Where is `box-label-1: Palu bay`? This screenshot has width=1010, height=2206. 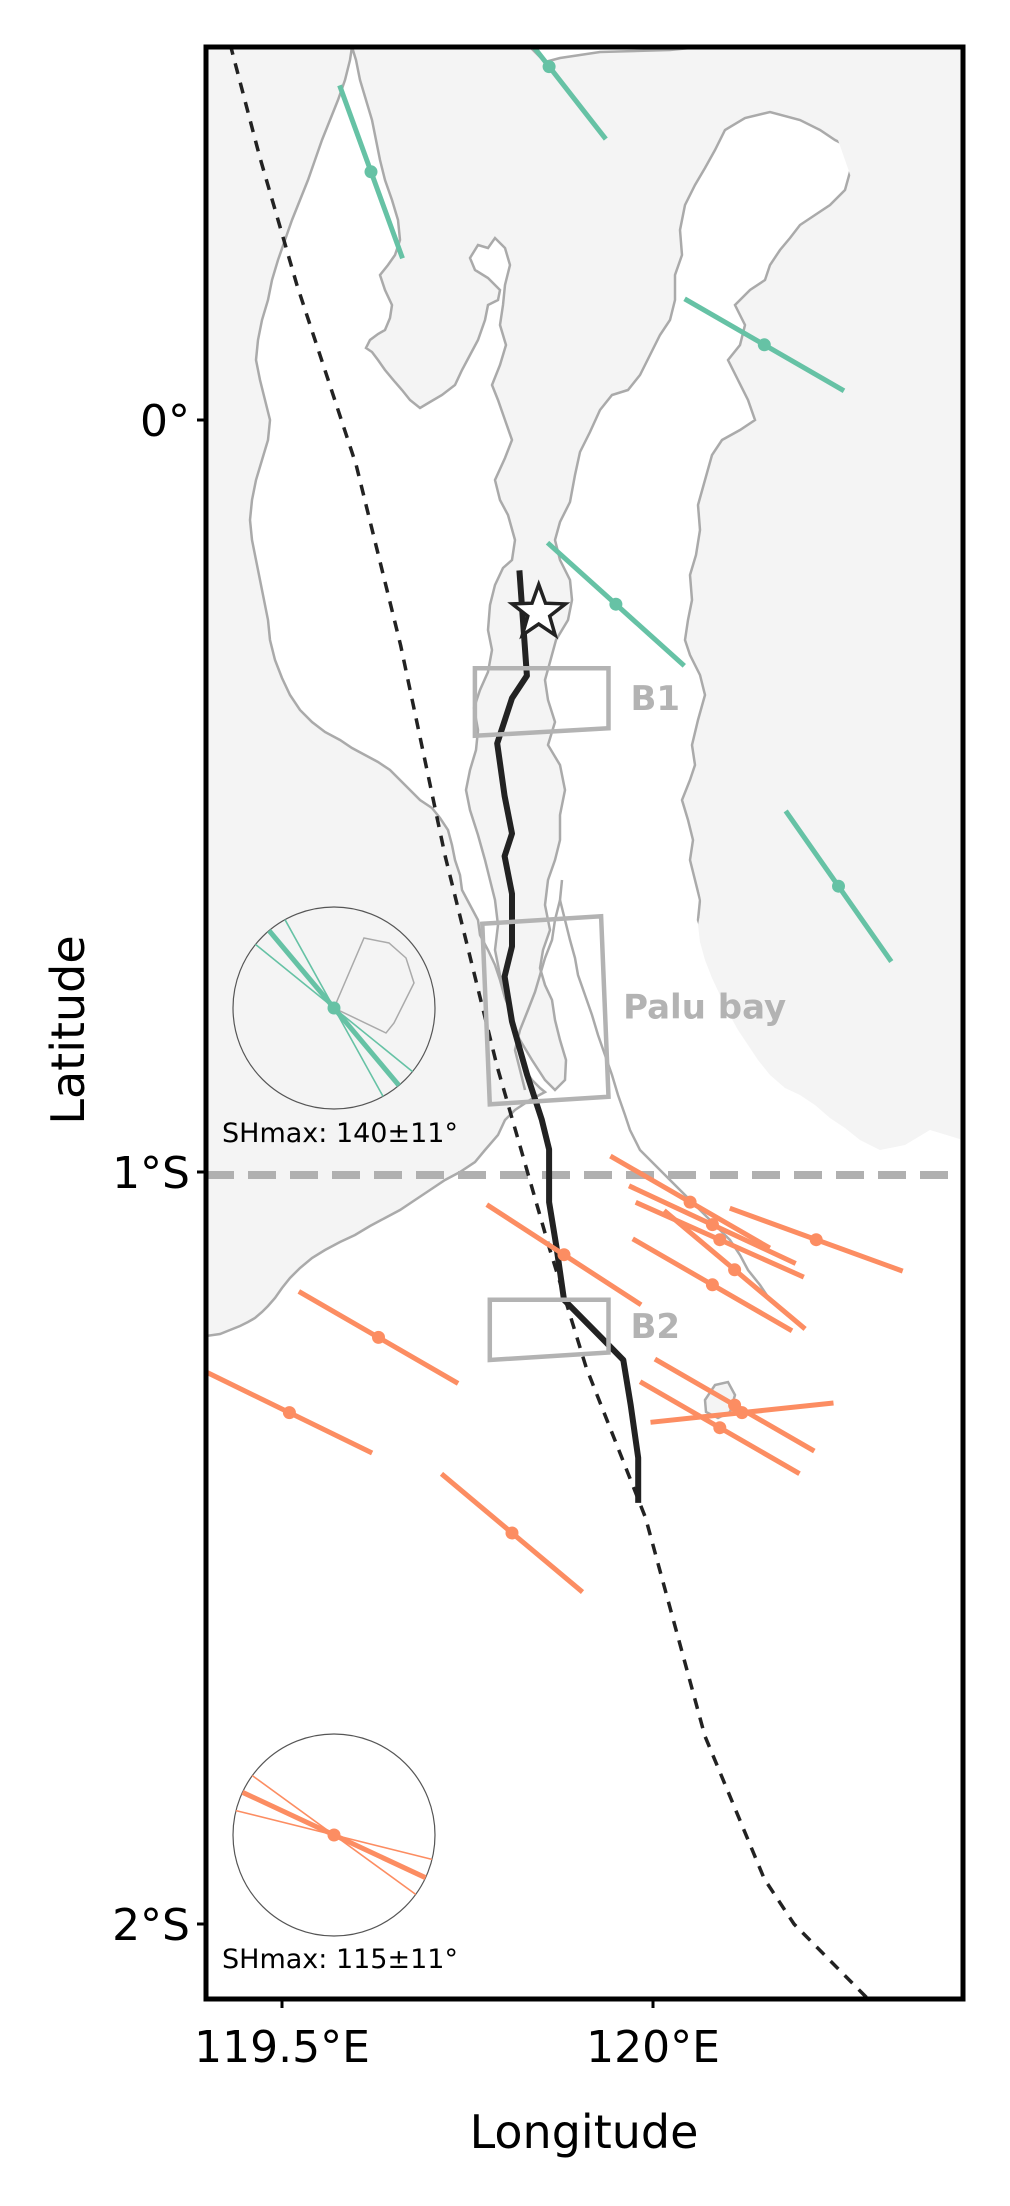 box-label-1: Palu bay is located at coordinates (704, 1008).